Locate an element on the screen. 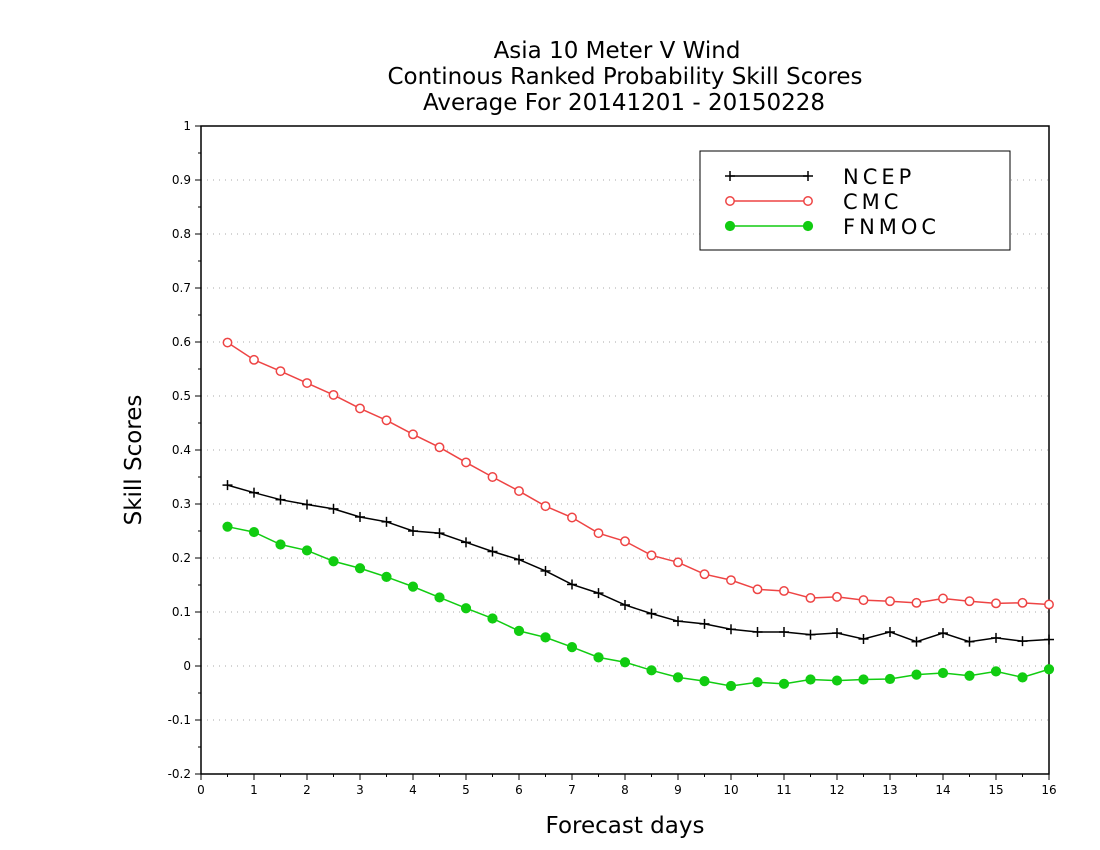 The height and width of the screenshot is (850, 1100). y-tick-label-10: 0.8 is located at coordinates (181, 234).